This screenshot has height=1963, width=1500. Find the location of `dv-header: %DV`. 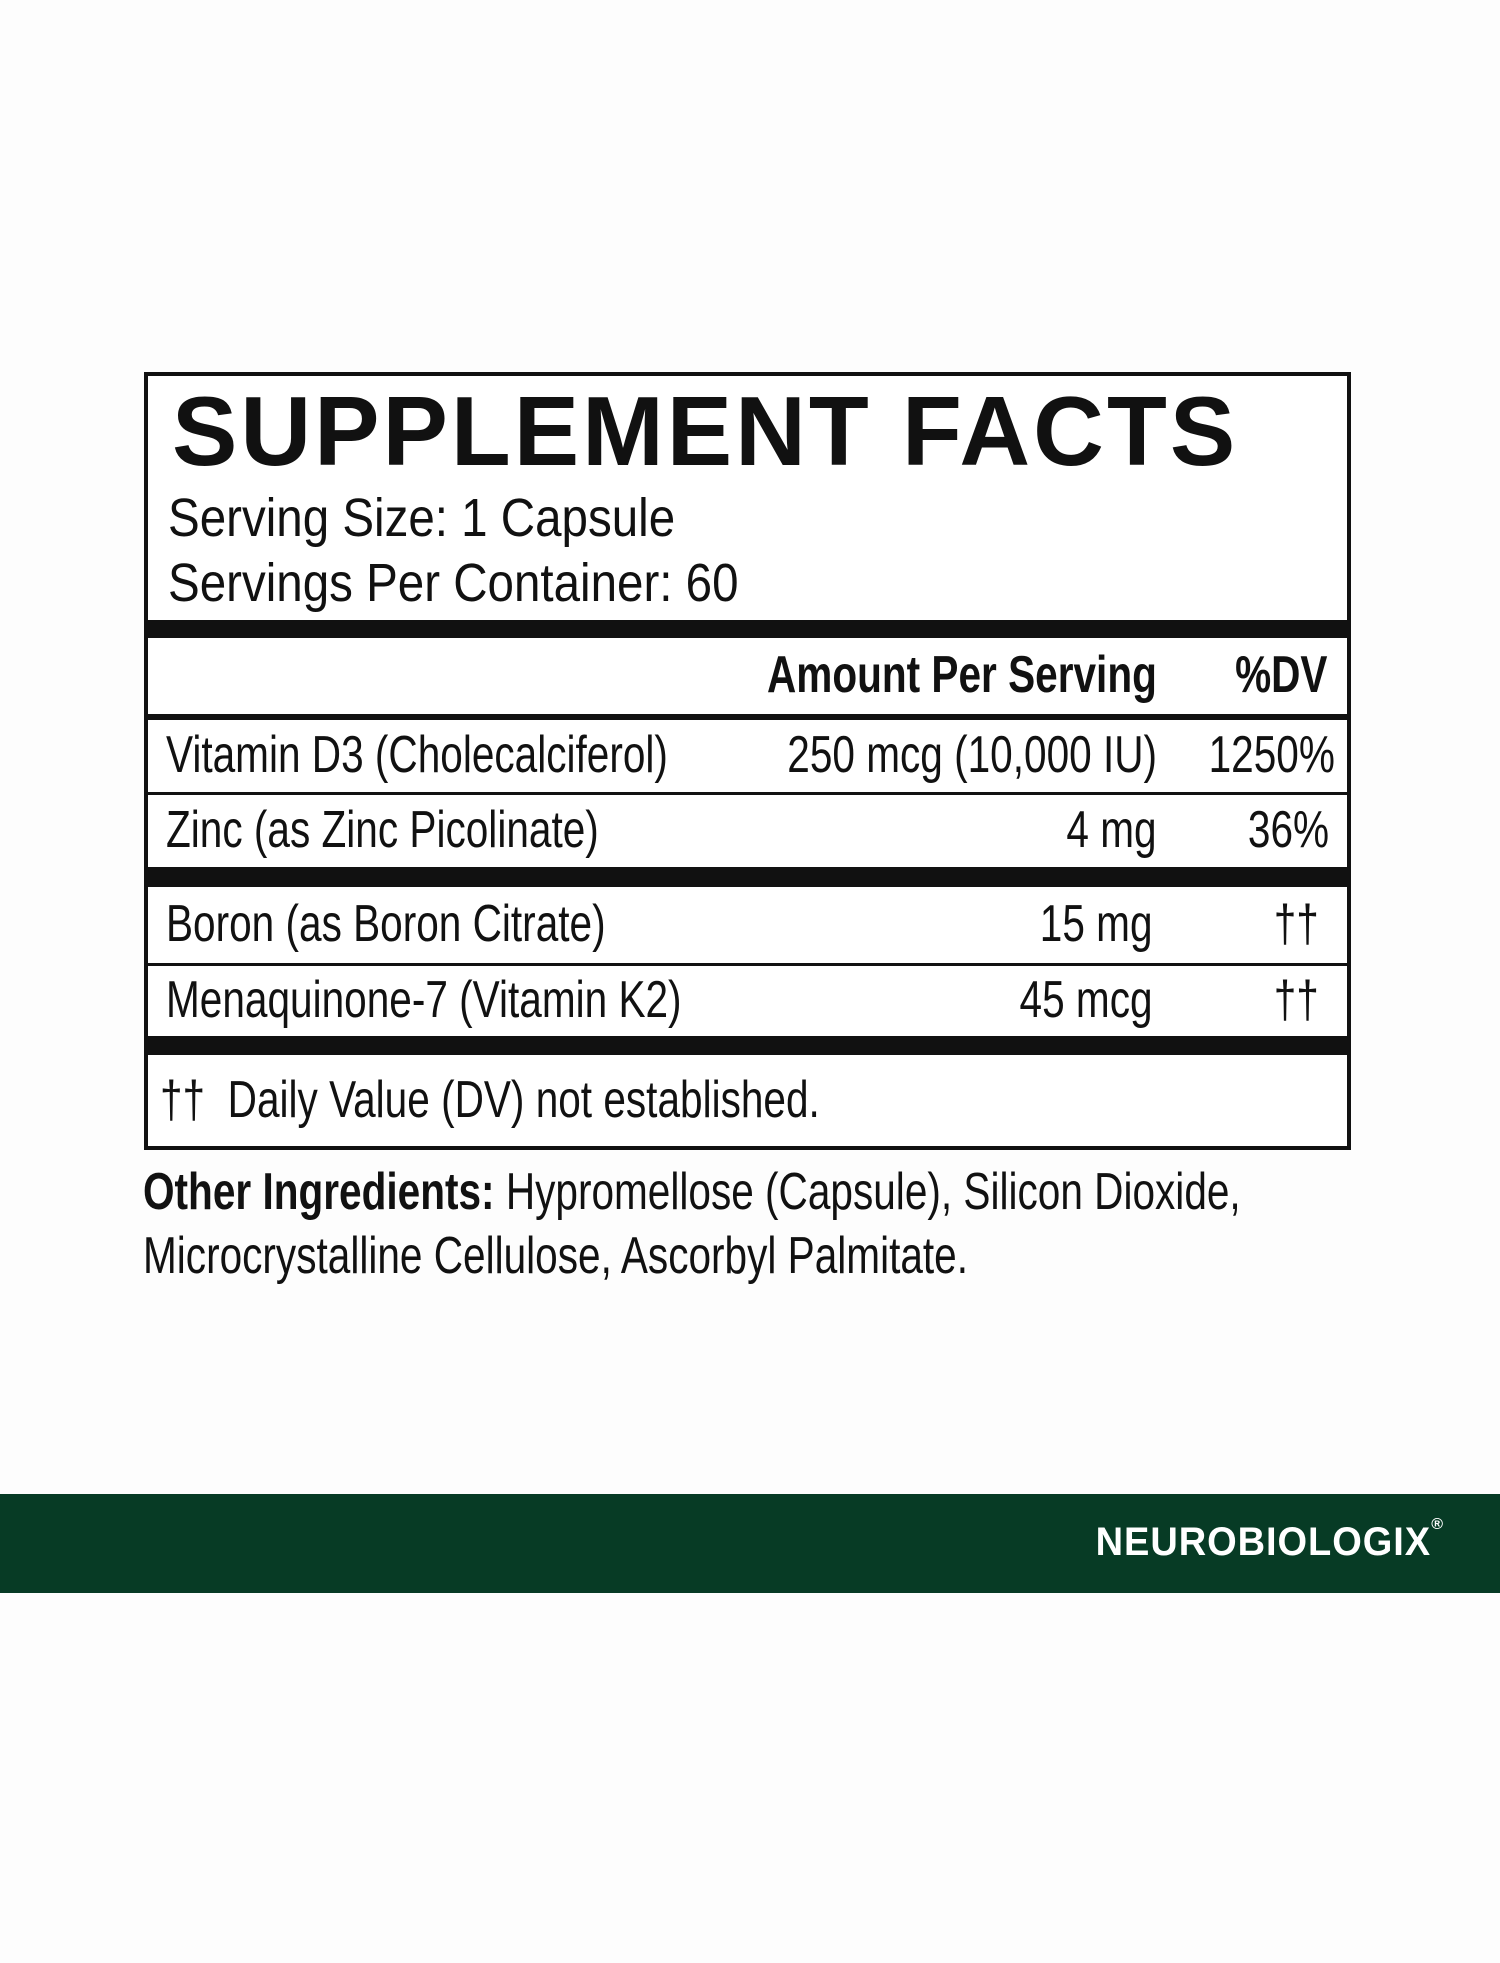

dv-header: %DV is located at coordinates (1268, 675).